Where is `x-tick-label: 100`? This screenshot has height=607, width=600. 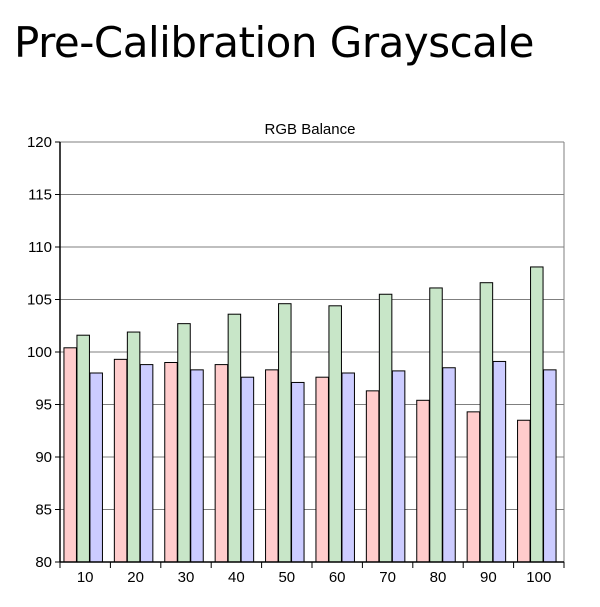
x-tick-label: 100 is located at coordinates (538, 577).